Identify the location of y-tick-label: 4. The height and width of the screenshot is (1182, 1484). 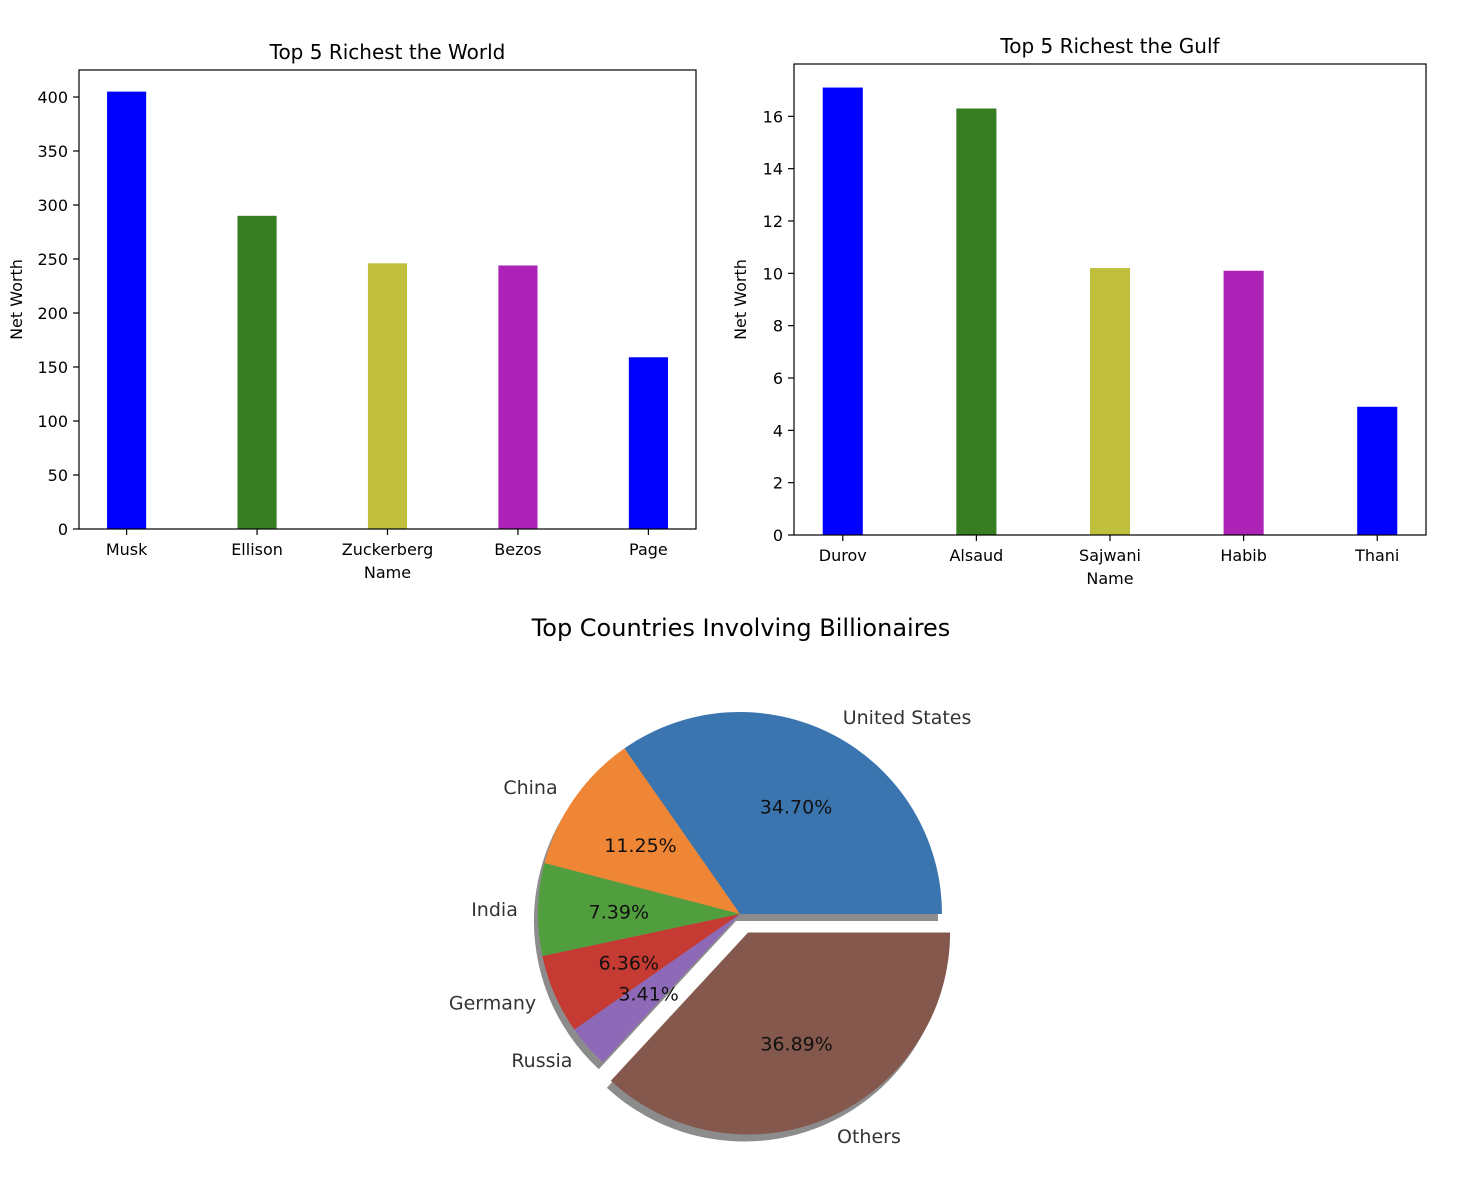
(778, 430).